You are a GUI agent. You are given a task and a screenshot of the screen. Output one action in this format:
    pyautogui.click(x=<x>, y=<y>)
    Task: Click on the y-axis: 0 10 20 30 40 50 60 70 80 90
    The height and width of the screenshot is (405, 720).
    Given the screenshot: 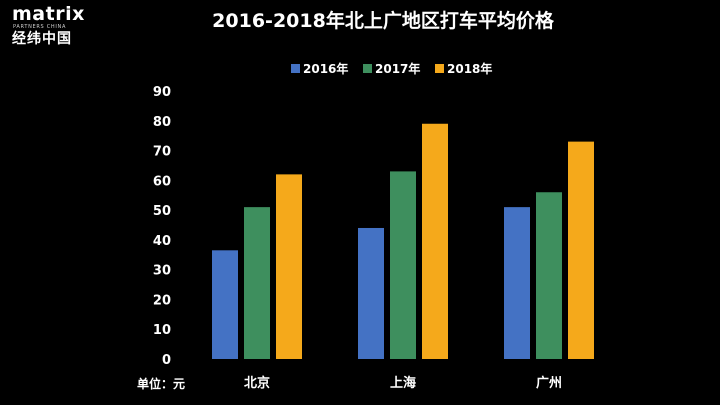 What is the action you would take?
    pyautogui.click(x=162, y=226)
    